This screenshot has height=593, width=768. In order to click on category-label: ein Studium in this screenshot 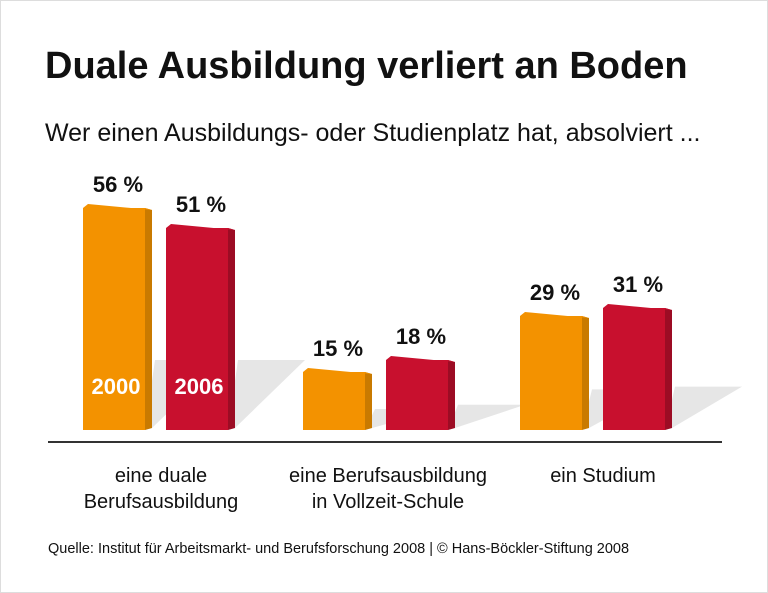, I will do `click(603, 476)`.